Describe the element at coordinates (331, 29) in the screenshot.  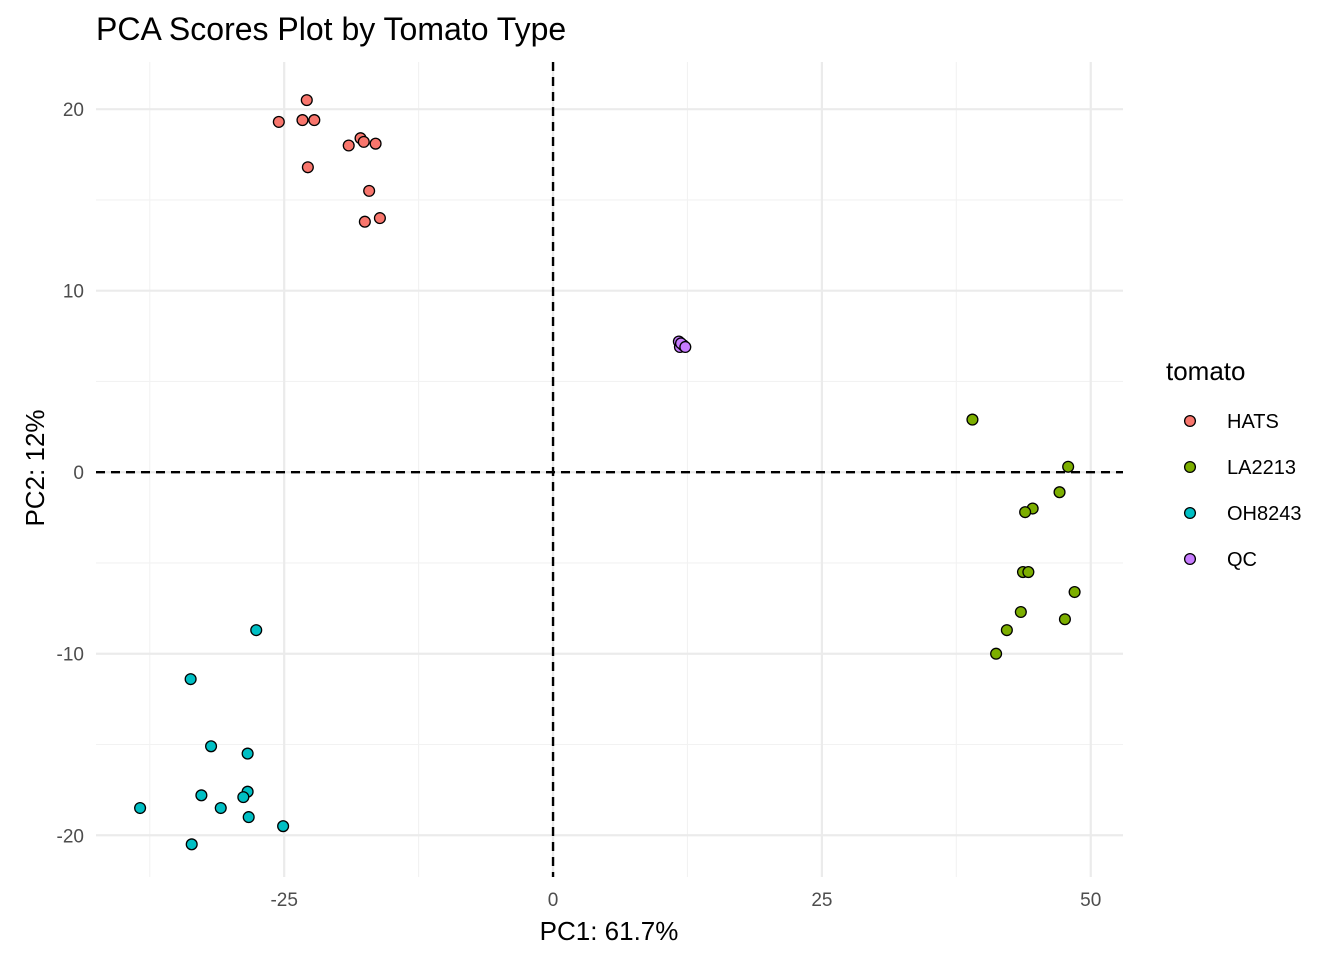
I see `chart-title: PCA Scores Plot by Tomato Type` at that location.